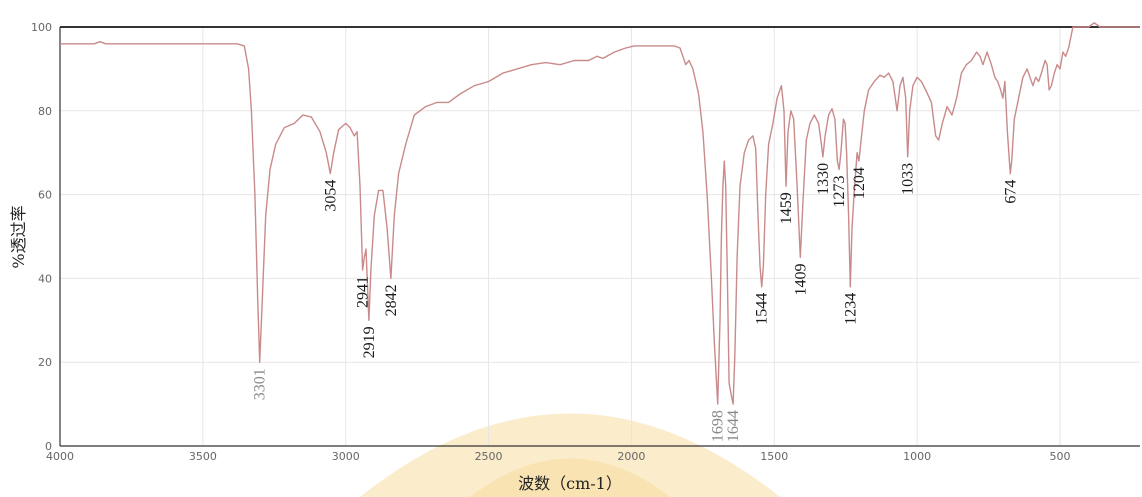 The image size is (1142, 497). I want to click on y-tick-label: 40, so click(45, 278).